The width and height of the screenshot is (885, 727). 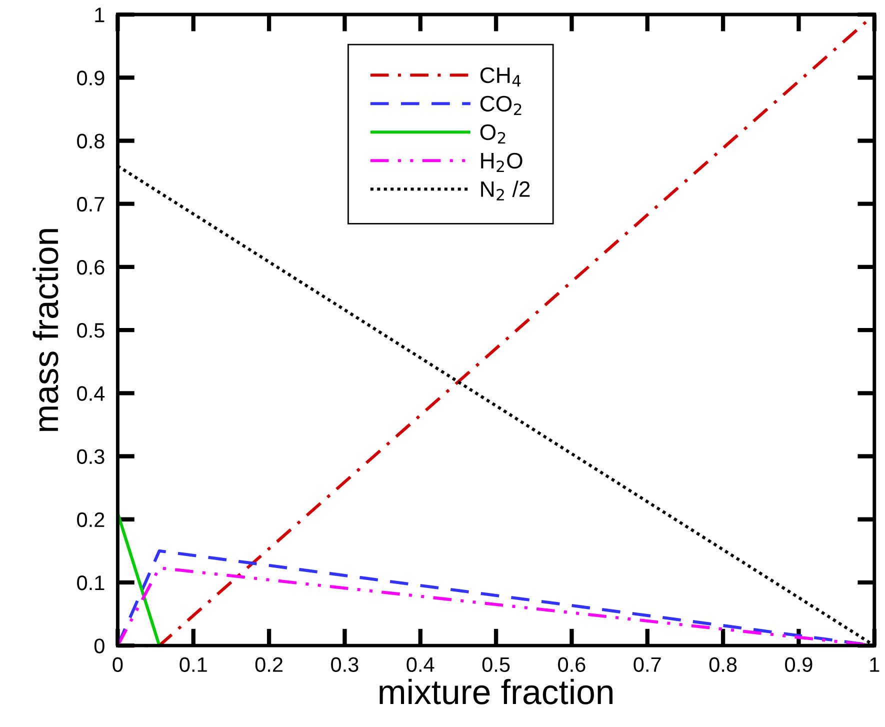 I want to click on y-axis-title: mass fraction, so click(x=45, y=330).